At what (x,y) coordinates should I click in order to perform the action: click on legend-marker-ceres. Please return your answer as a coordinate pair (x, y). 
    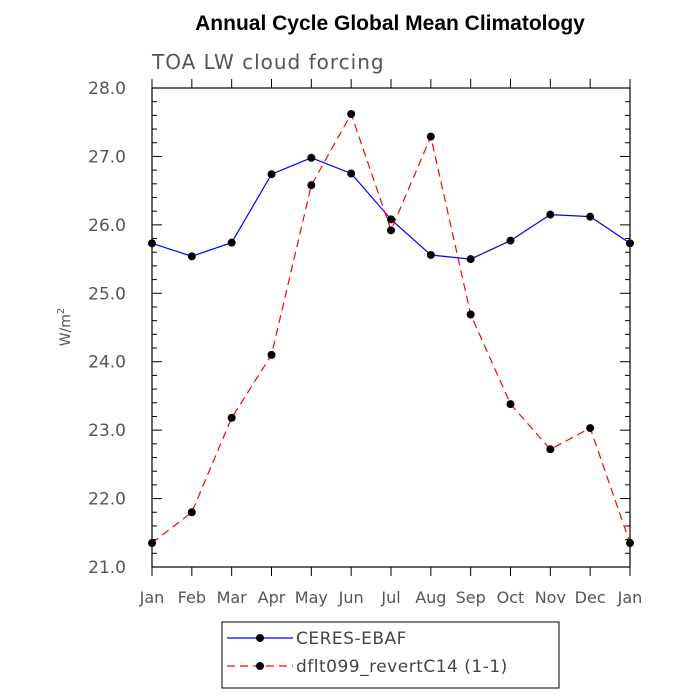
    Looking at the image, I should click on (260, 638).